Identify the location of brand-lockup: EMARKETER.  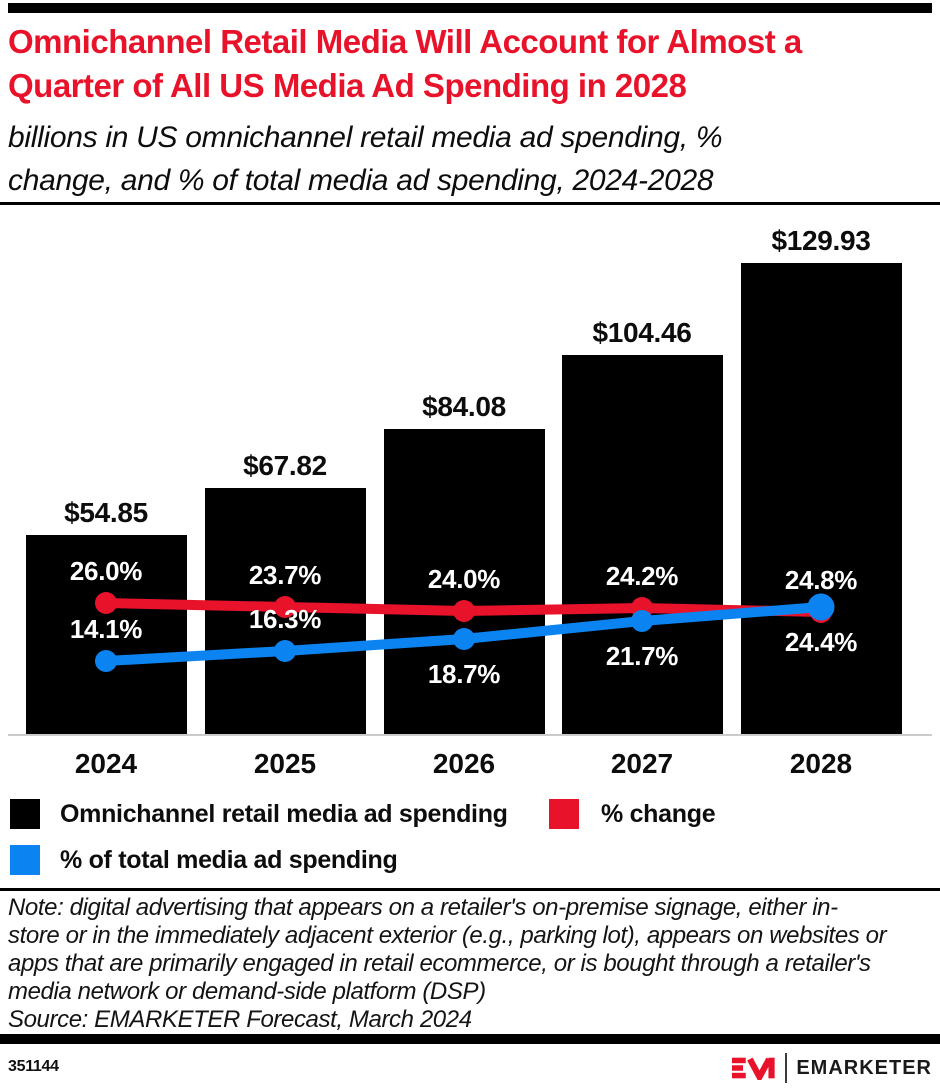
(832, 1068).